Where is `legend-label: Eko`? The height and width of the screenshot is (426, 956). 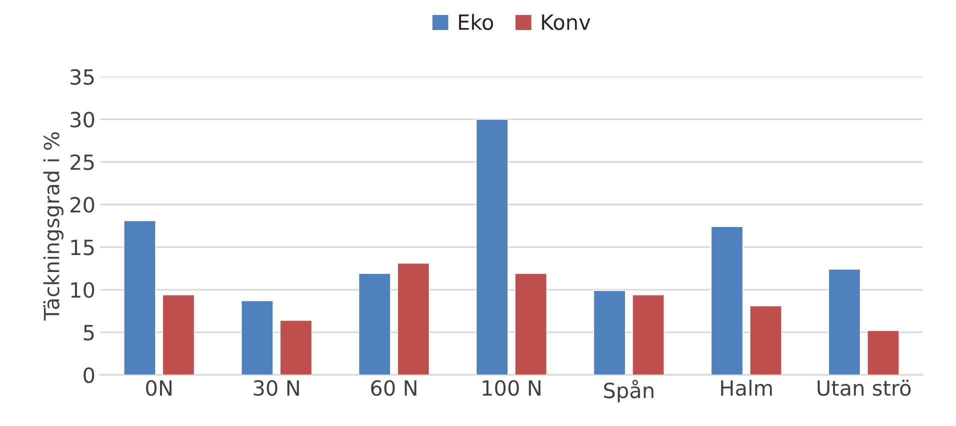 legend-label: Eko is located at coordinates (476, 22).